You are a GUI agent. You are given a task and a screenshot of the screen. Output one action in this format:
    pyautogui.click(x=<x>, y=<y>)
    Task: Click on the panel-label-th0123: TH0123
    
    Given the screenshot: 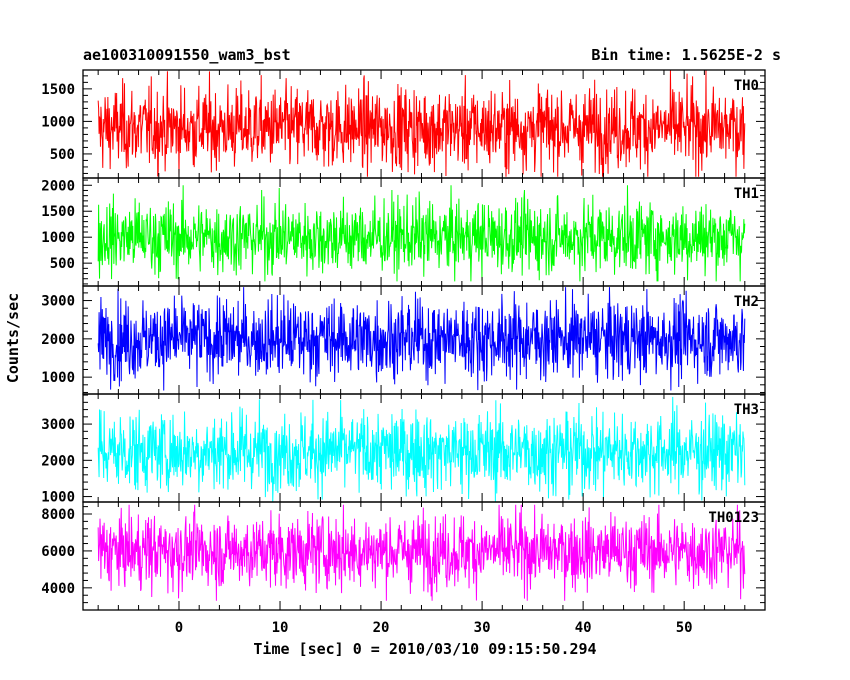 What is the action you would take?
    pyautogui.click(x=733, y=518)
    